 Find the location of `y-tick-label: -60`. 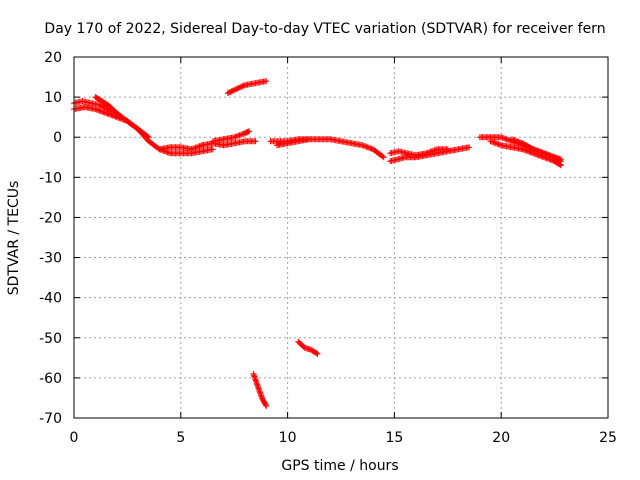

y-tick-label: -60 is located at coordinates (50, 379).